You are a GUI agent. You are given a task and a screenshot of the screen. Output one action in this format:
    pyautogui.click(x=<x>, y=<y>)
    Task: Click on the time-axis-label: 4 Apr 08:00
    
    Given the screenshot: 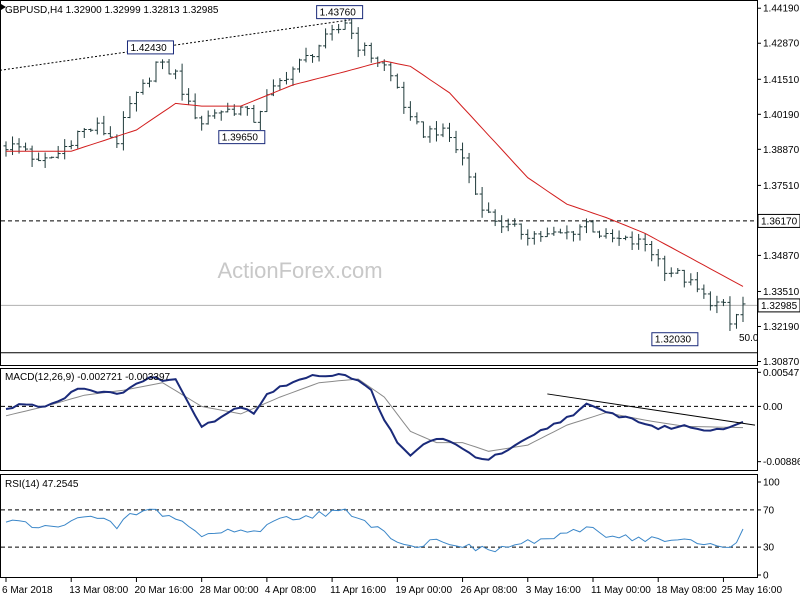 What is the action you would take?
    pyautogui.click(x=291, y=590)
    